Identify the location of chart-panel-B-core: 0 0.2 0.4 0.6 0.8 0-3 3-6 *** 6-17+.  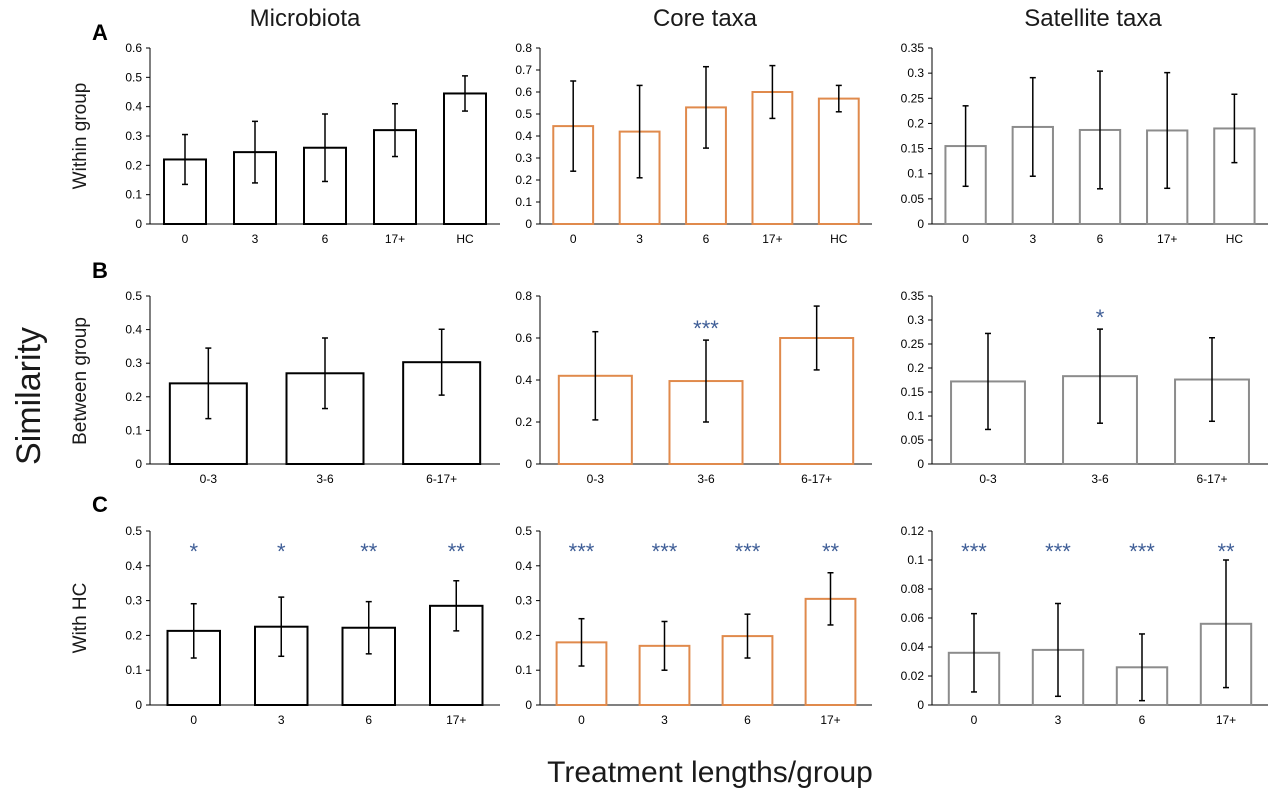
(693, 387).